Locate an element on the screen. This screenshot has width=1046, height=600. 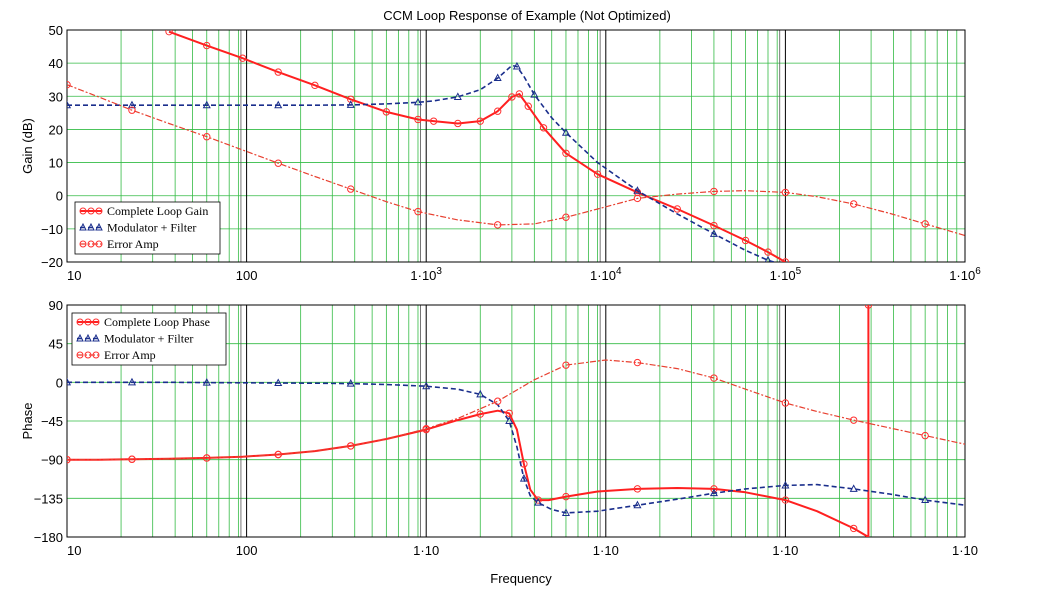
x-tick-label: 1·10³ is located at coordinates (426, 274).